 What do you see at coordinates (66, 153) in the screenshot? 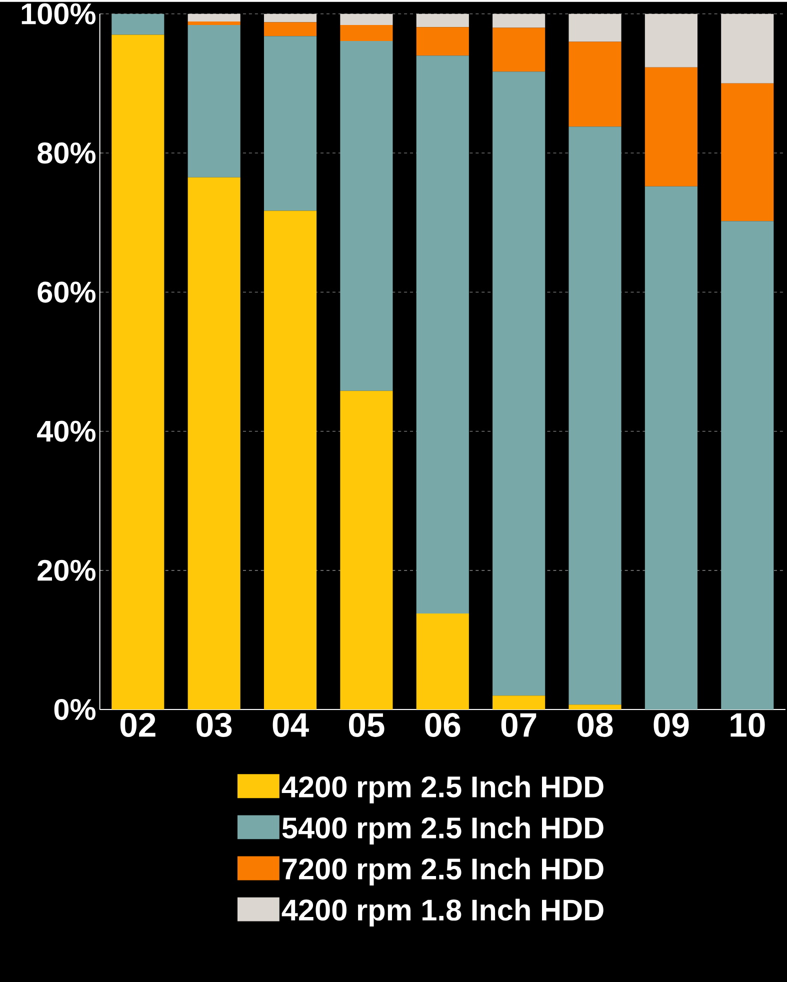
I see `y-tick-label: 80%` at bounding box center [66, 153].